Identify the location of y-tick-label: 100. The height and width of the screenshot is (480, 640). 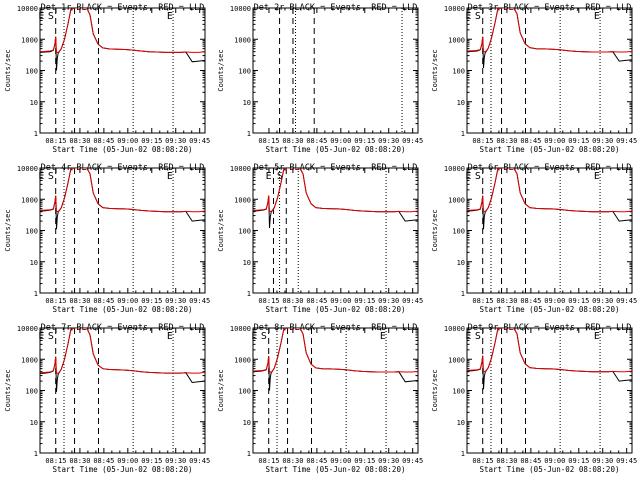
(31, 232).